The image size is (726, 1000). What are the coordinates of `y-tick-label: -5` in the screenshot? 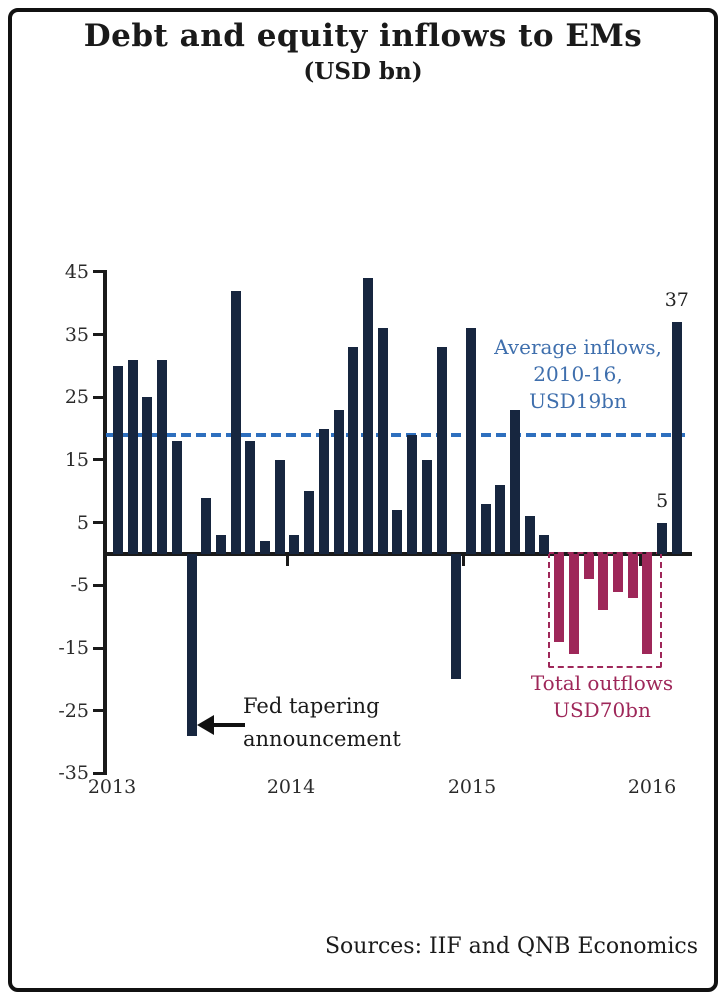 It's located at (79, 585).